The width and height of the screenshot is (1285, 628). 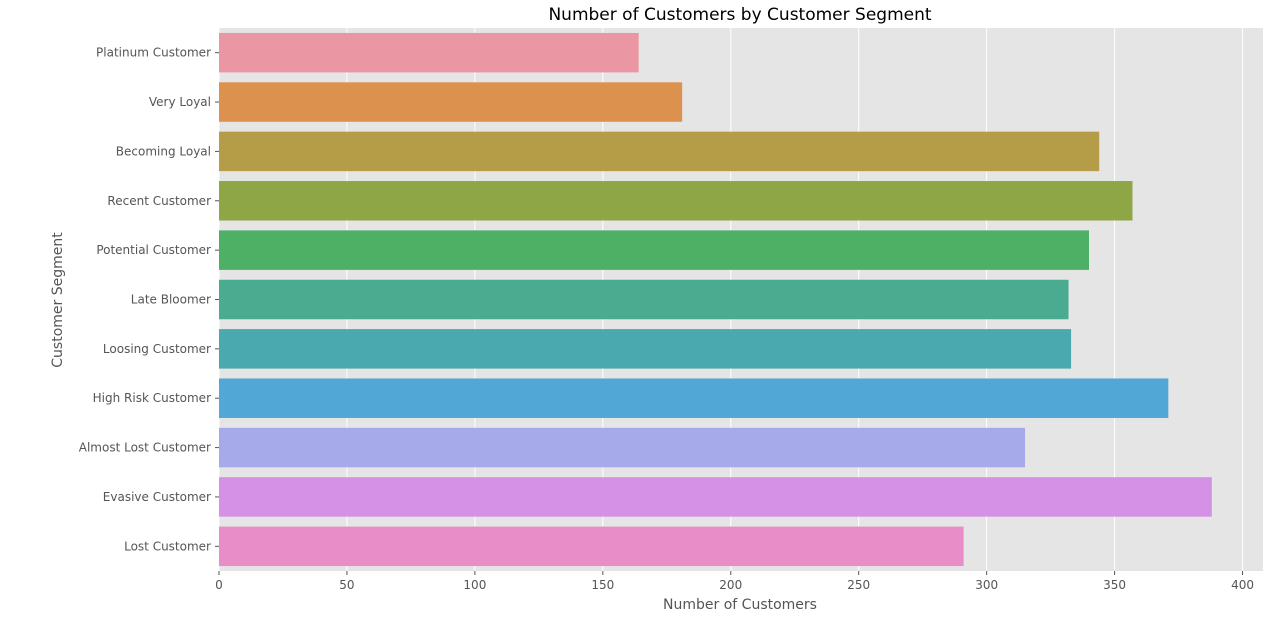 I want to click on y-tick-label: Platinum Customer, so click(x=153, y=53).